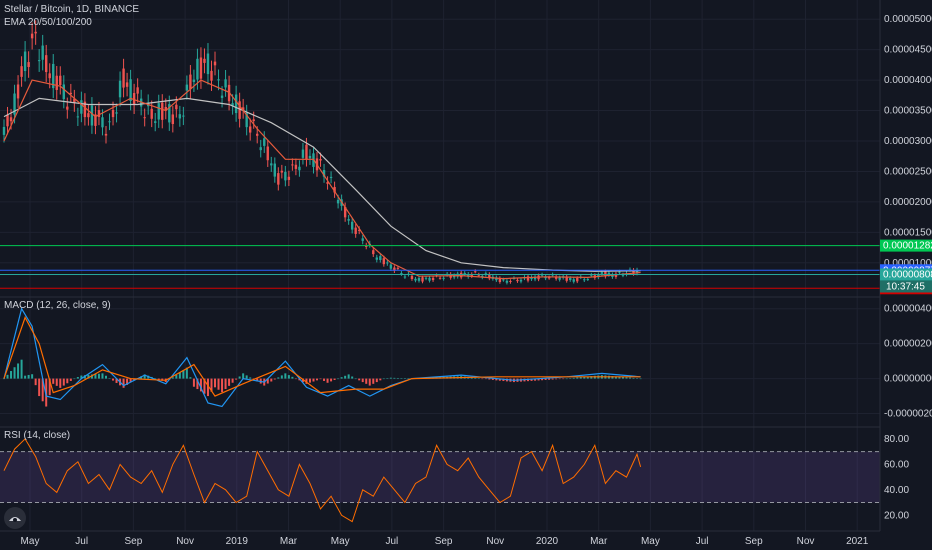 The image size is (932, 550). Describe the element at coordinates (906, 245) in the screenshot. I see `level-label-box` at that location.